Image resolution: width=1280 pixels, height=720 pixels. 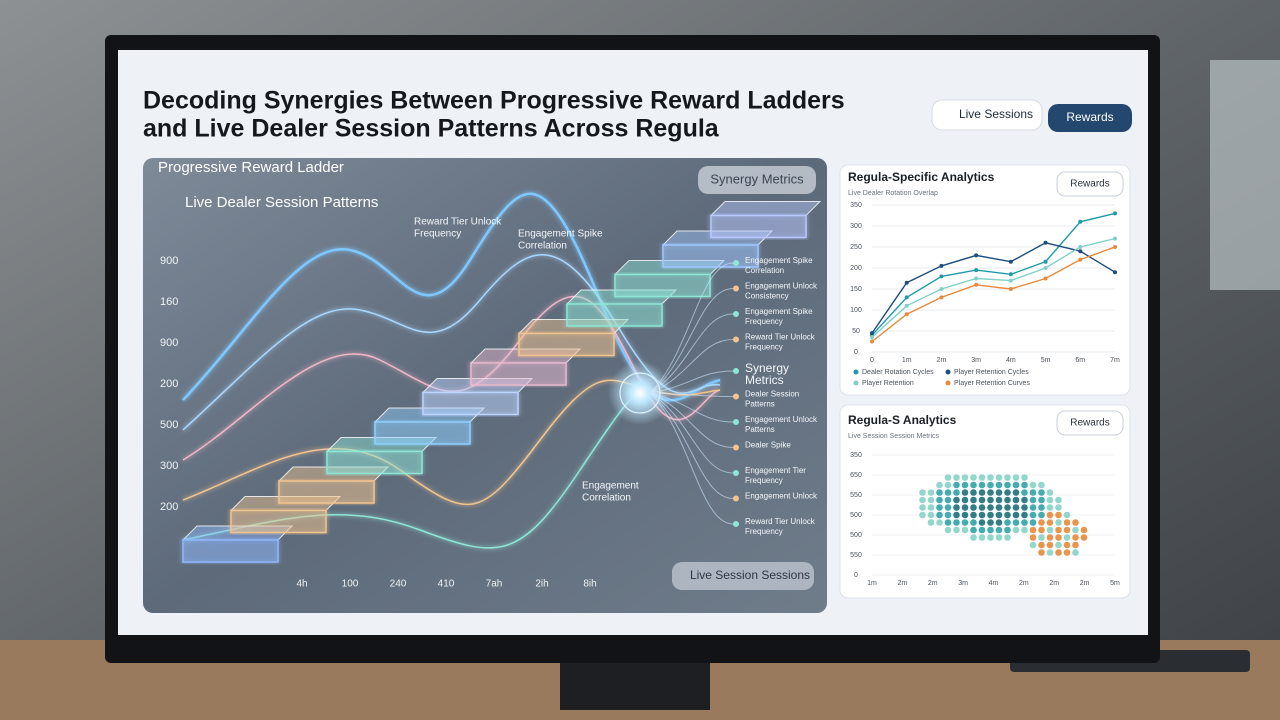 What do you see at coordinates (856, 226) in the screenshot?
I see `y-tick-label: 300` at bounding box center [856, 226].